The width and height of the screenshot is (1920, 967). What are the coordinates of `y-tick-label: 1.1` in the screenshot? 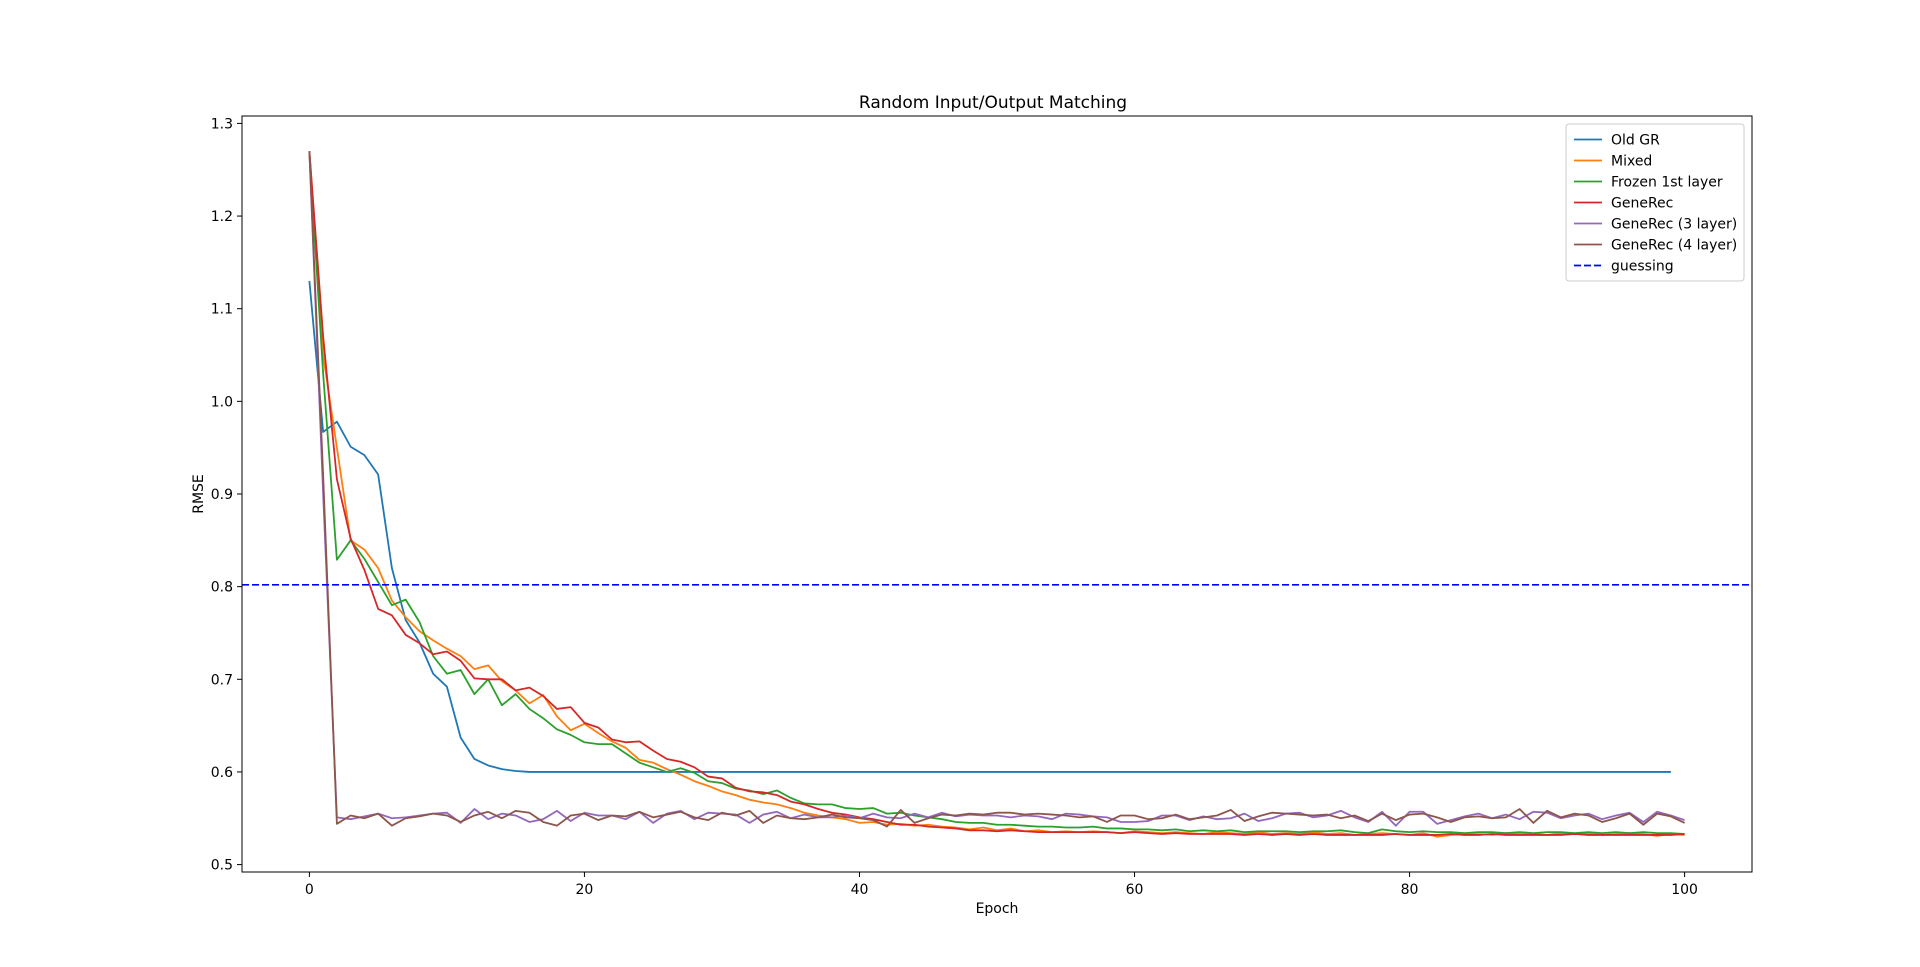 It's located at (222, 310).